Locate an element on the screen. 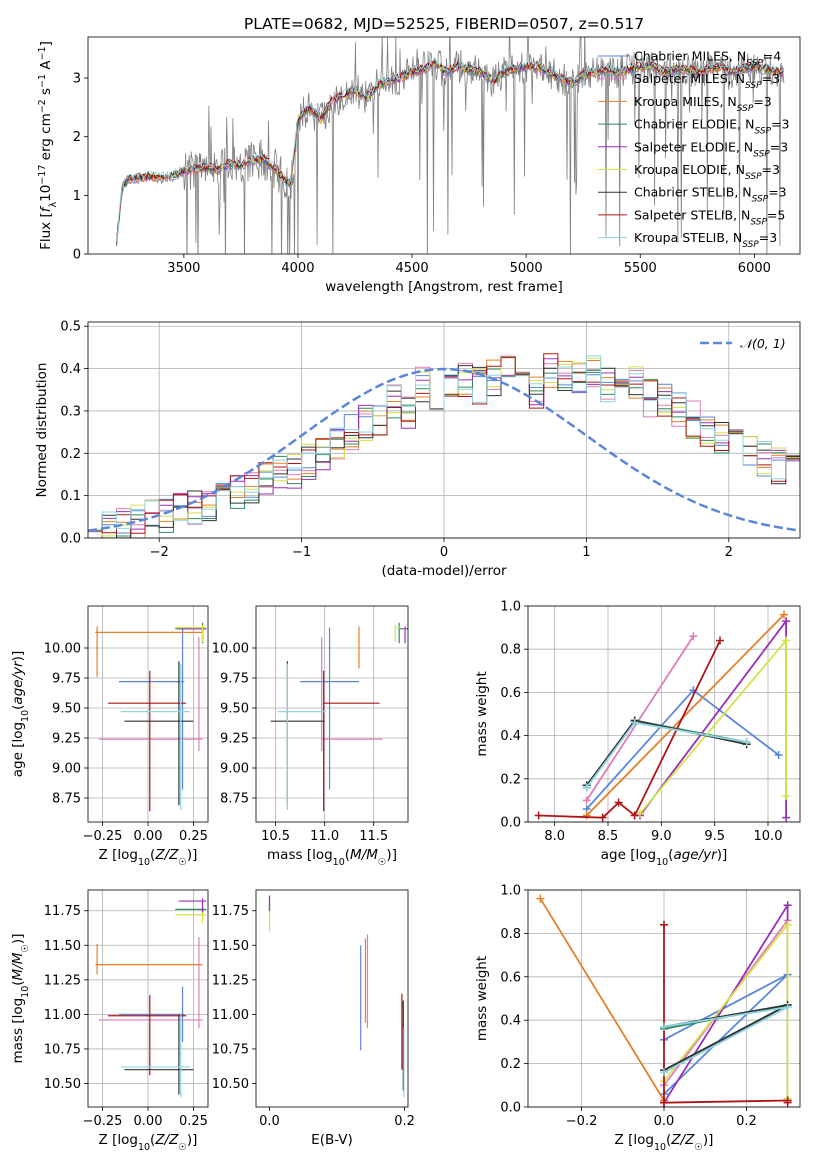 The image size is (819, 1170). x-tick: 3500 is located at coordinates (183, 265).